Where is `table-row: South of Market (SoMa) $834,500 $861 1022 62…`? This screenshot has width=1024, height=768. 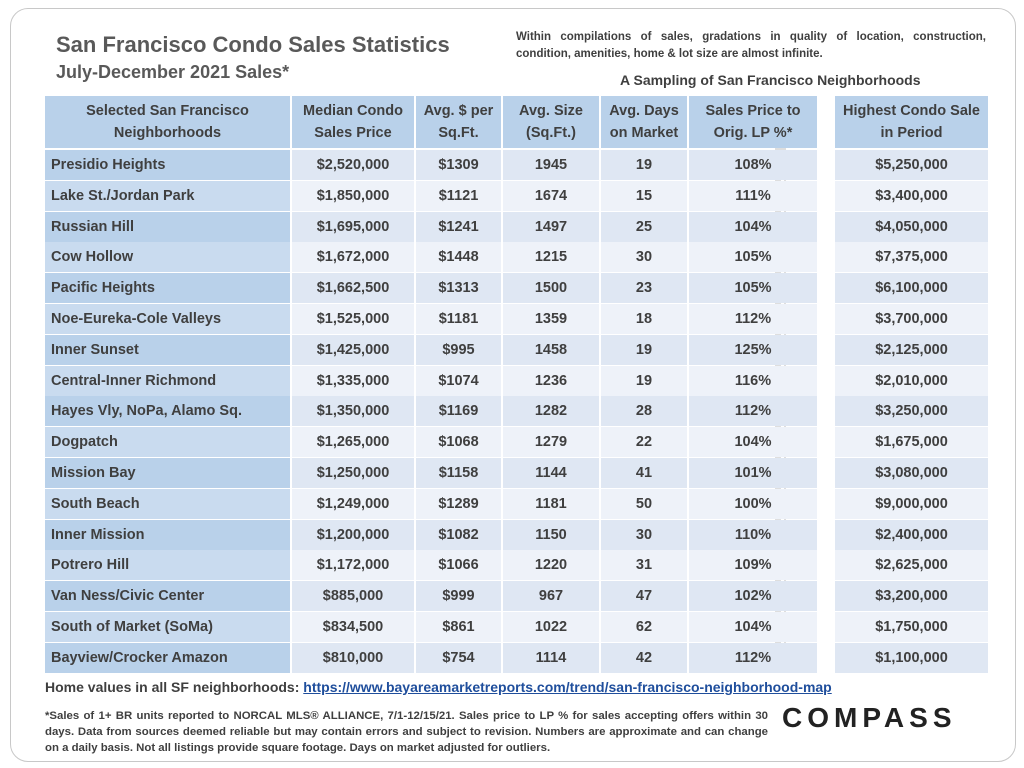 table-row: South of Market (SoMa) $834,500 $861 1022 62… is located at coordinates (516, 627).